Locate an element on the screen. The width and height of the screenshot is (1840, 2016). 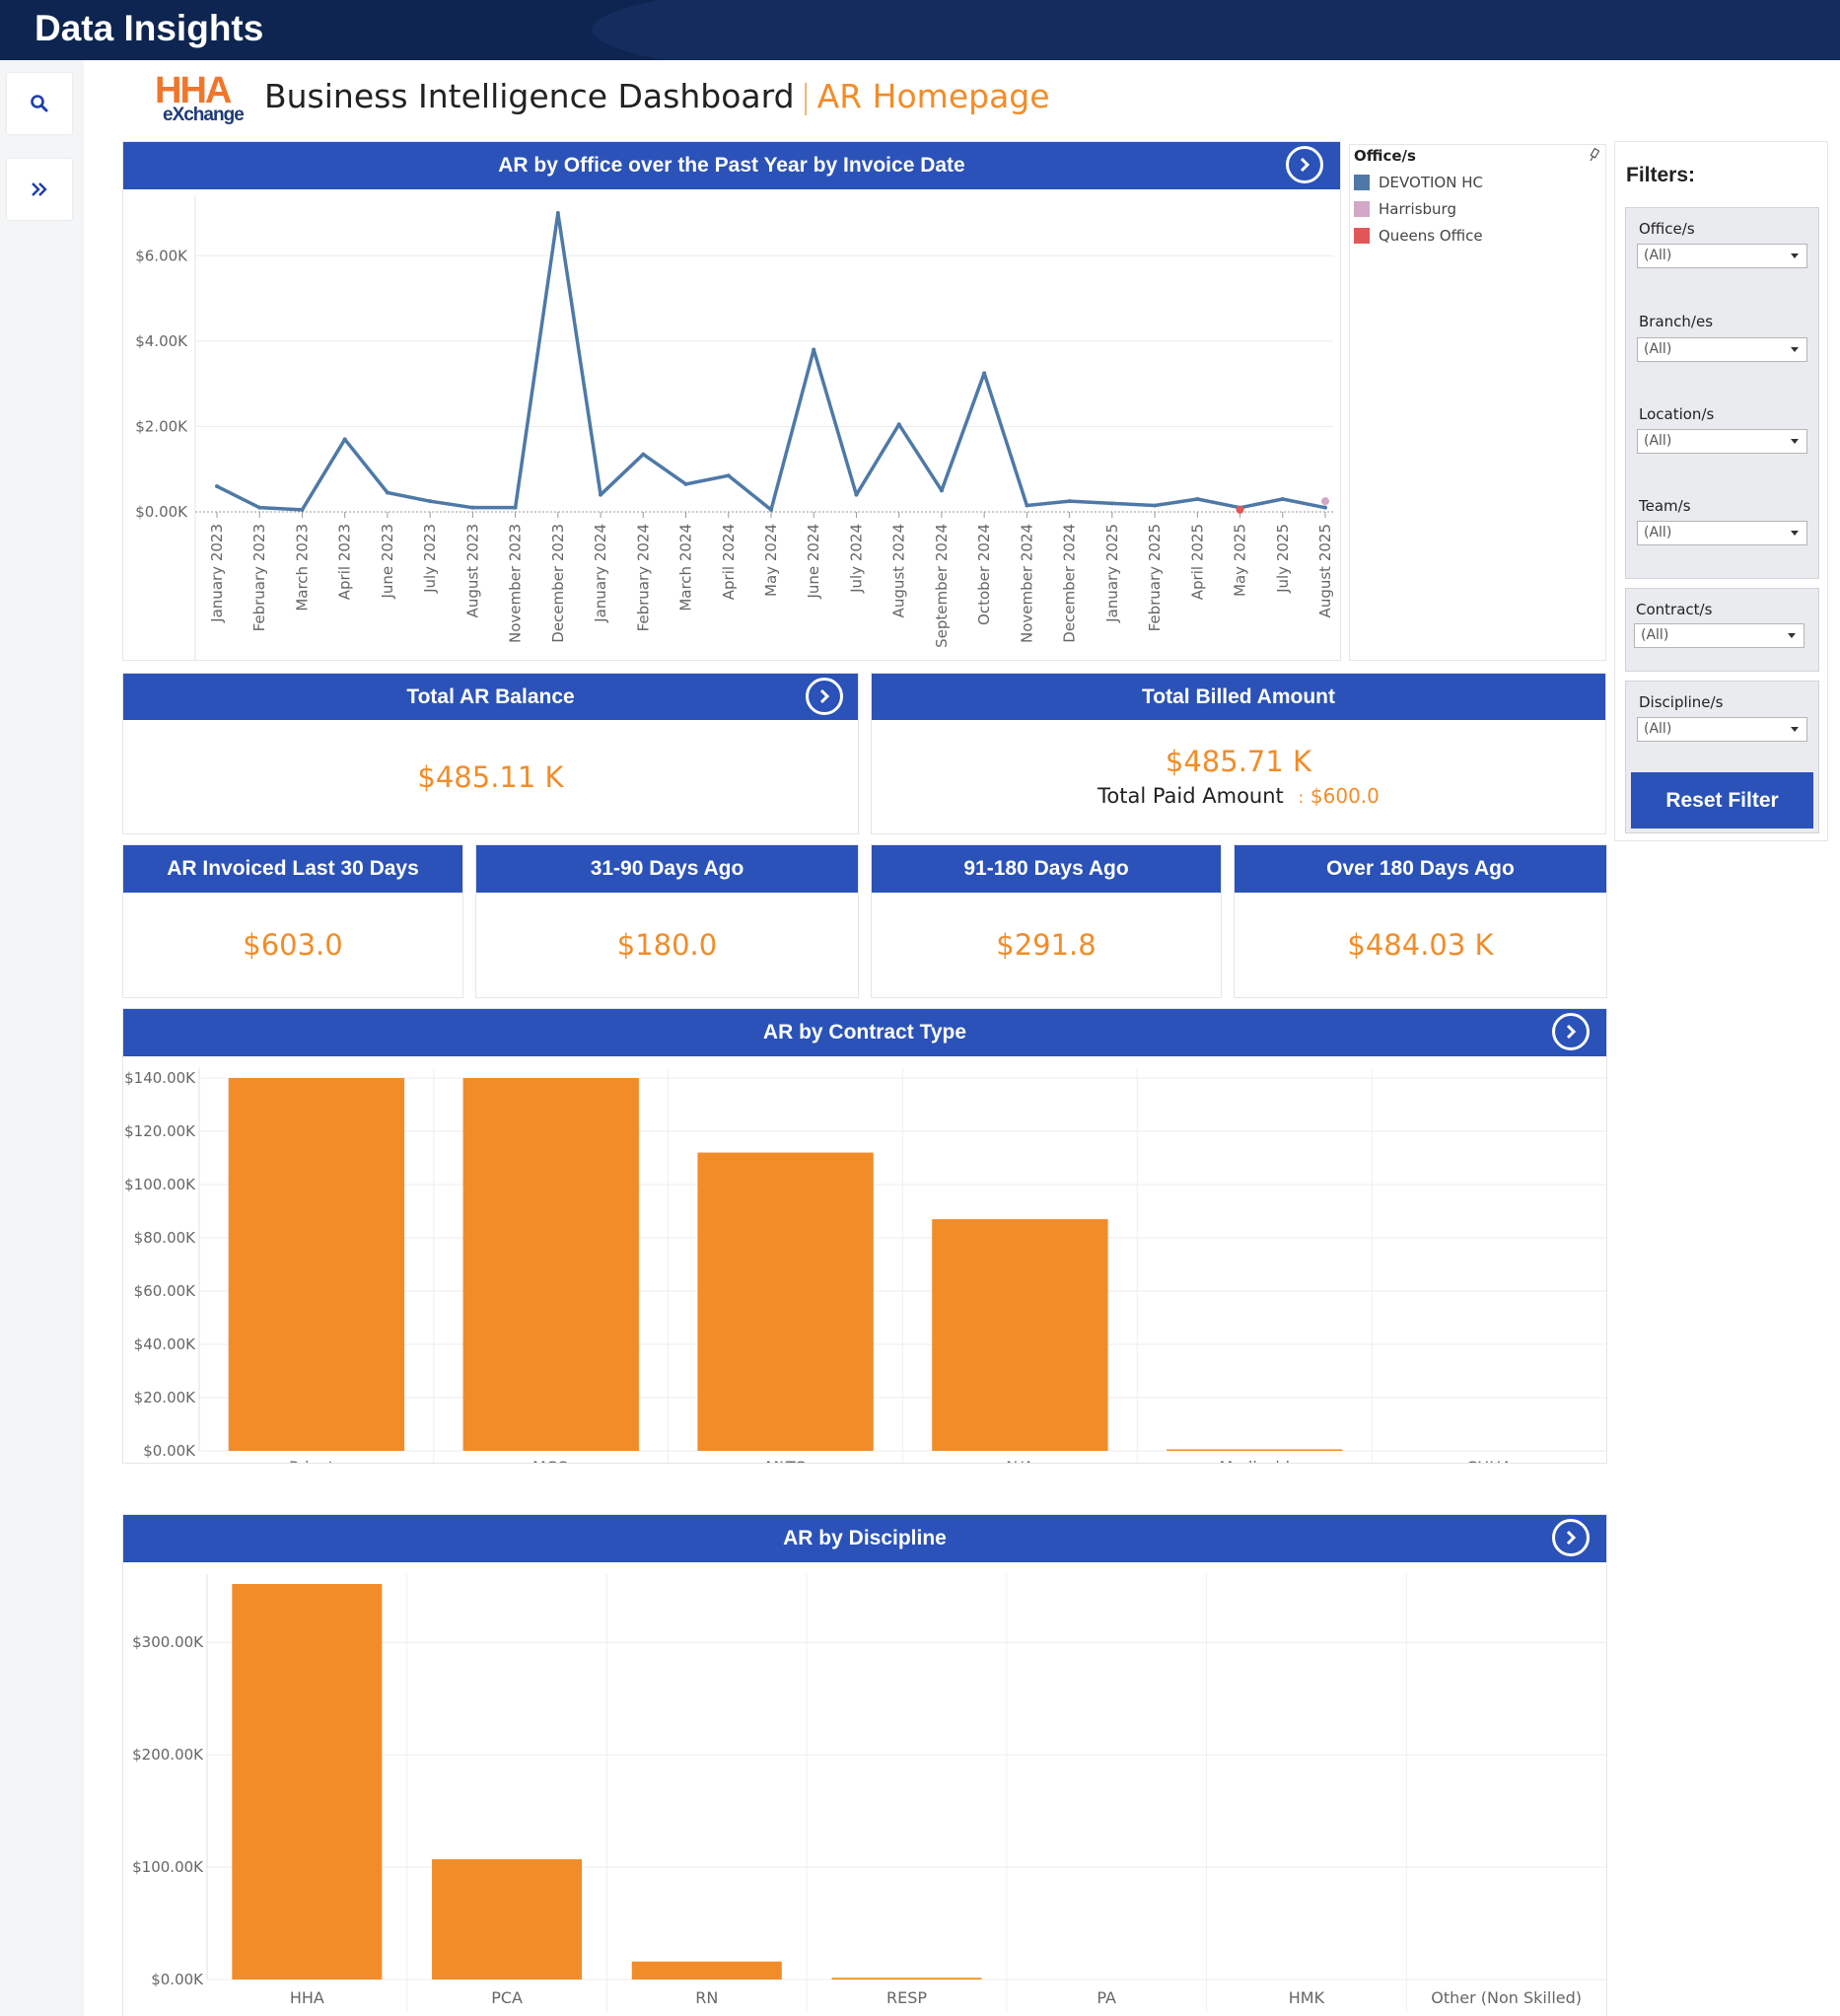
team-filter-select: (All) is located at coordinates (1722, 533).